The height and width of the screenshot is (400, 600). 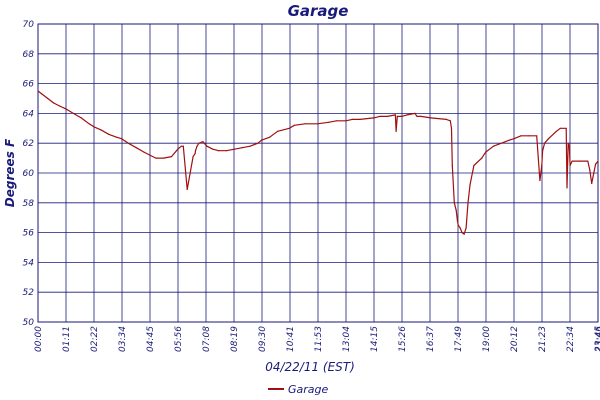 I want to click on x-tick-label: 14:15, so click(x=375, y=339).